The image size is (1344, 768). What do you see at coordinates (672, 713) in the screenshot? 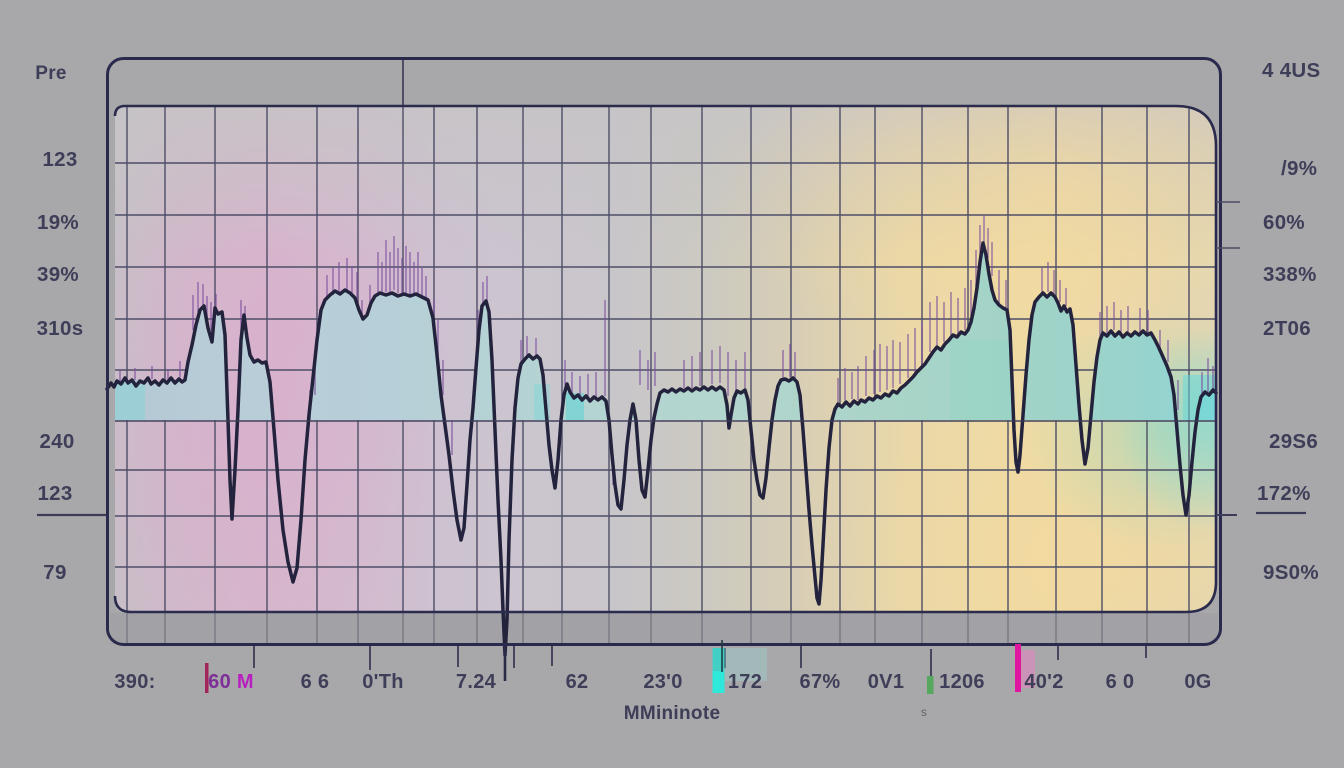
I see `svg-text: MMininote` at bounding box center [672, 713].